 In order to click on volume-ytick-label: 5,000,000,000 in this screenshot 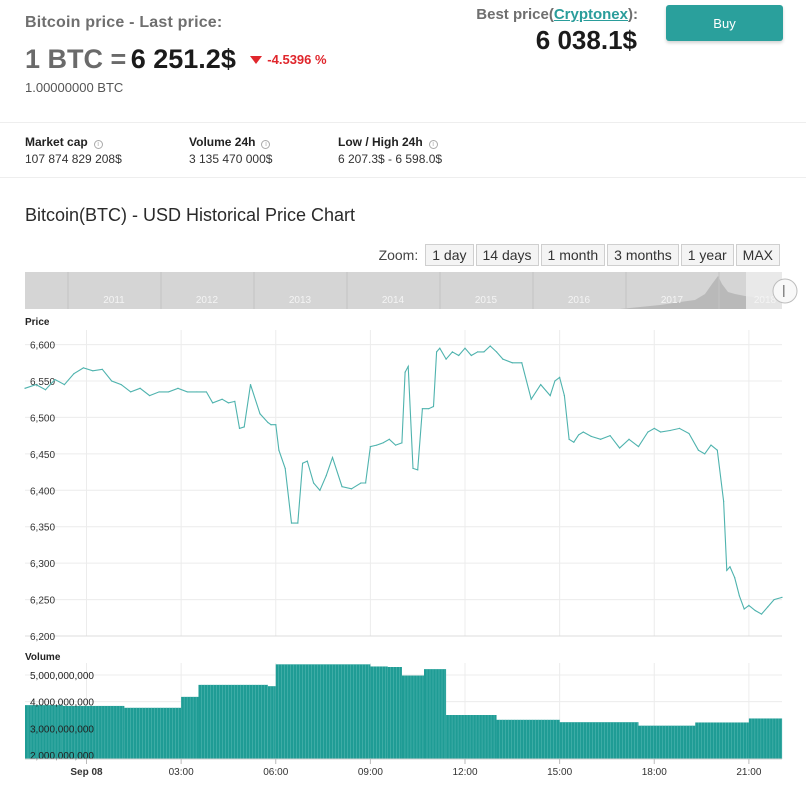, I will do `click(62, 676)`.